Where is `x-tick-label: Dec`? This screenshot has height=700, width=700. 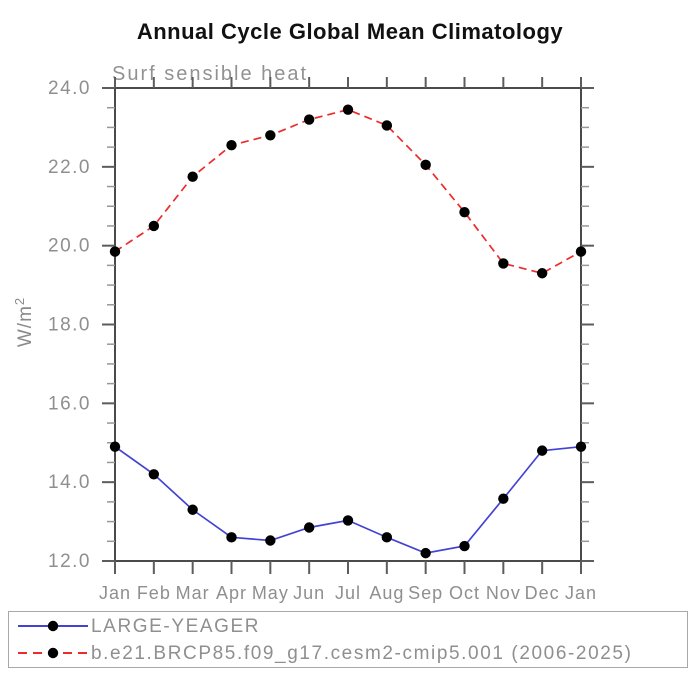 x-tick-label: Dec is located at coordinates (542, 593).